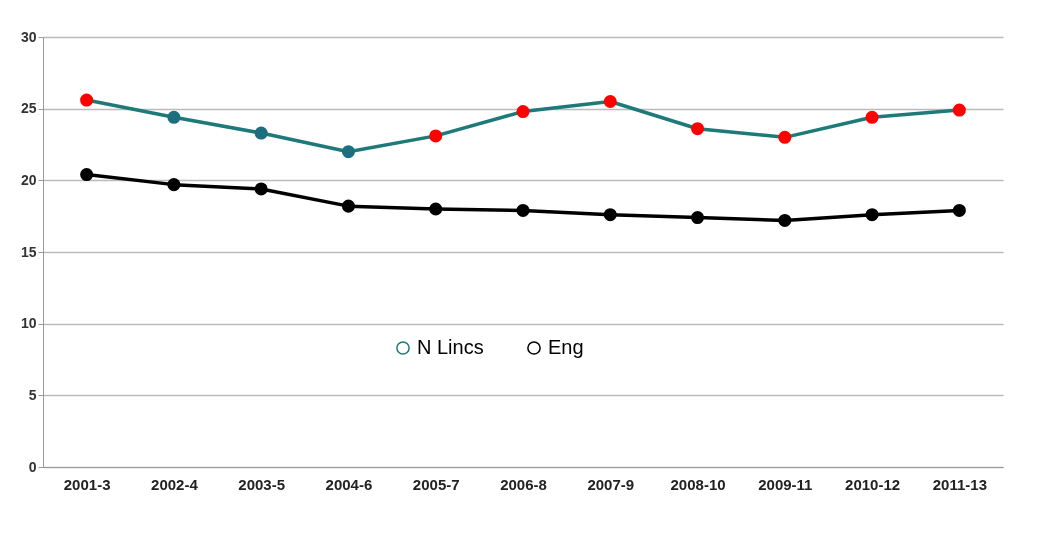 This screenshot has height=536, width=1056. Describe the element at coordinates (611, 484) in the screenshot. I see `x-tick-label: 2007-9` at that location.